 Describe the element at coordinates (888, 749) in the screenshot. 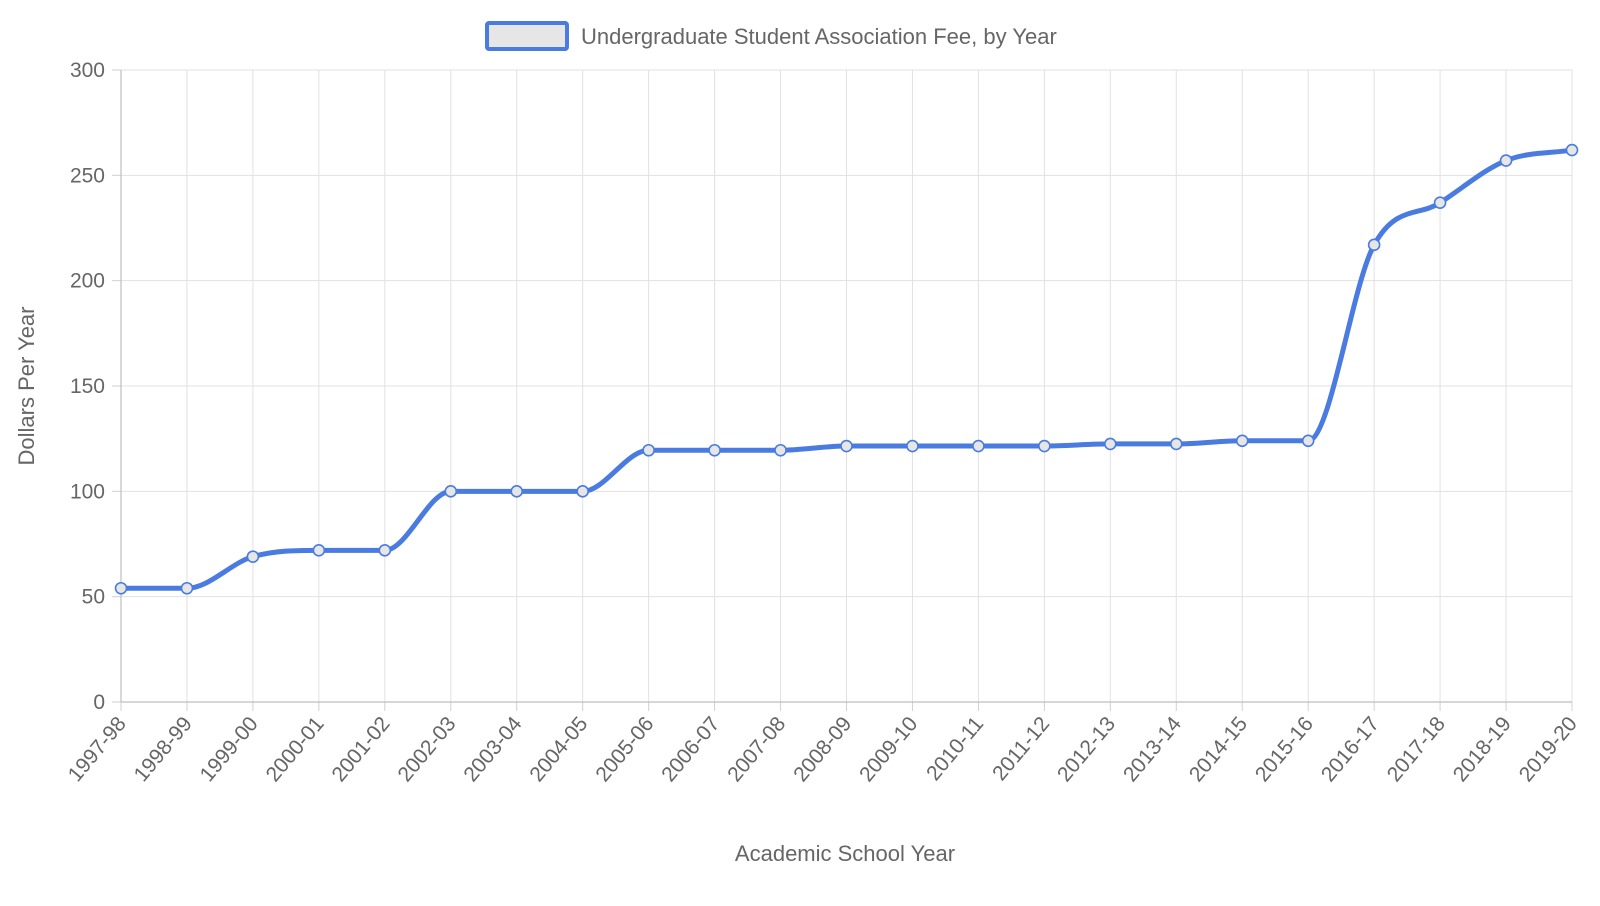

I see `x-tick-label: 2009-10` at that location.